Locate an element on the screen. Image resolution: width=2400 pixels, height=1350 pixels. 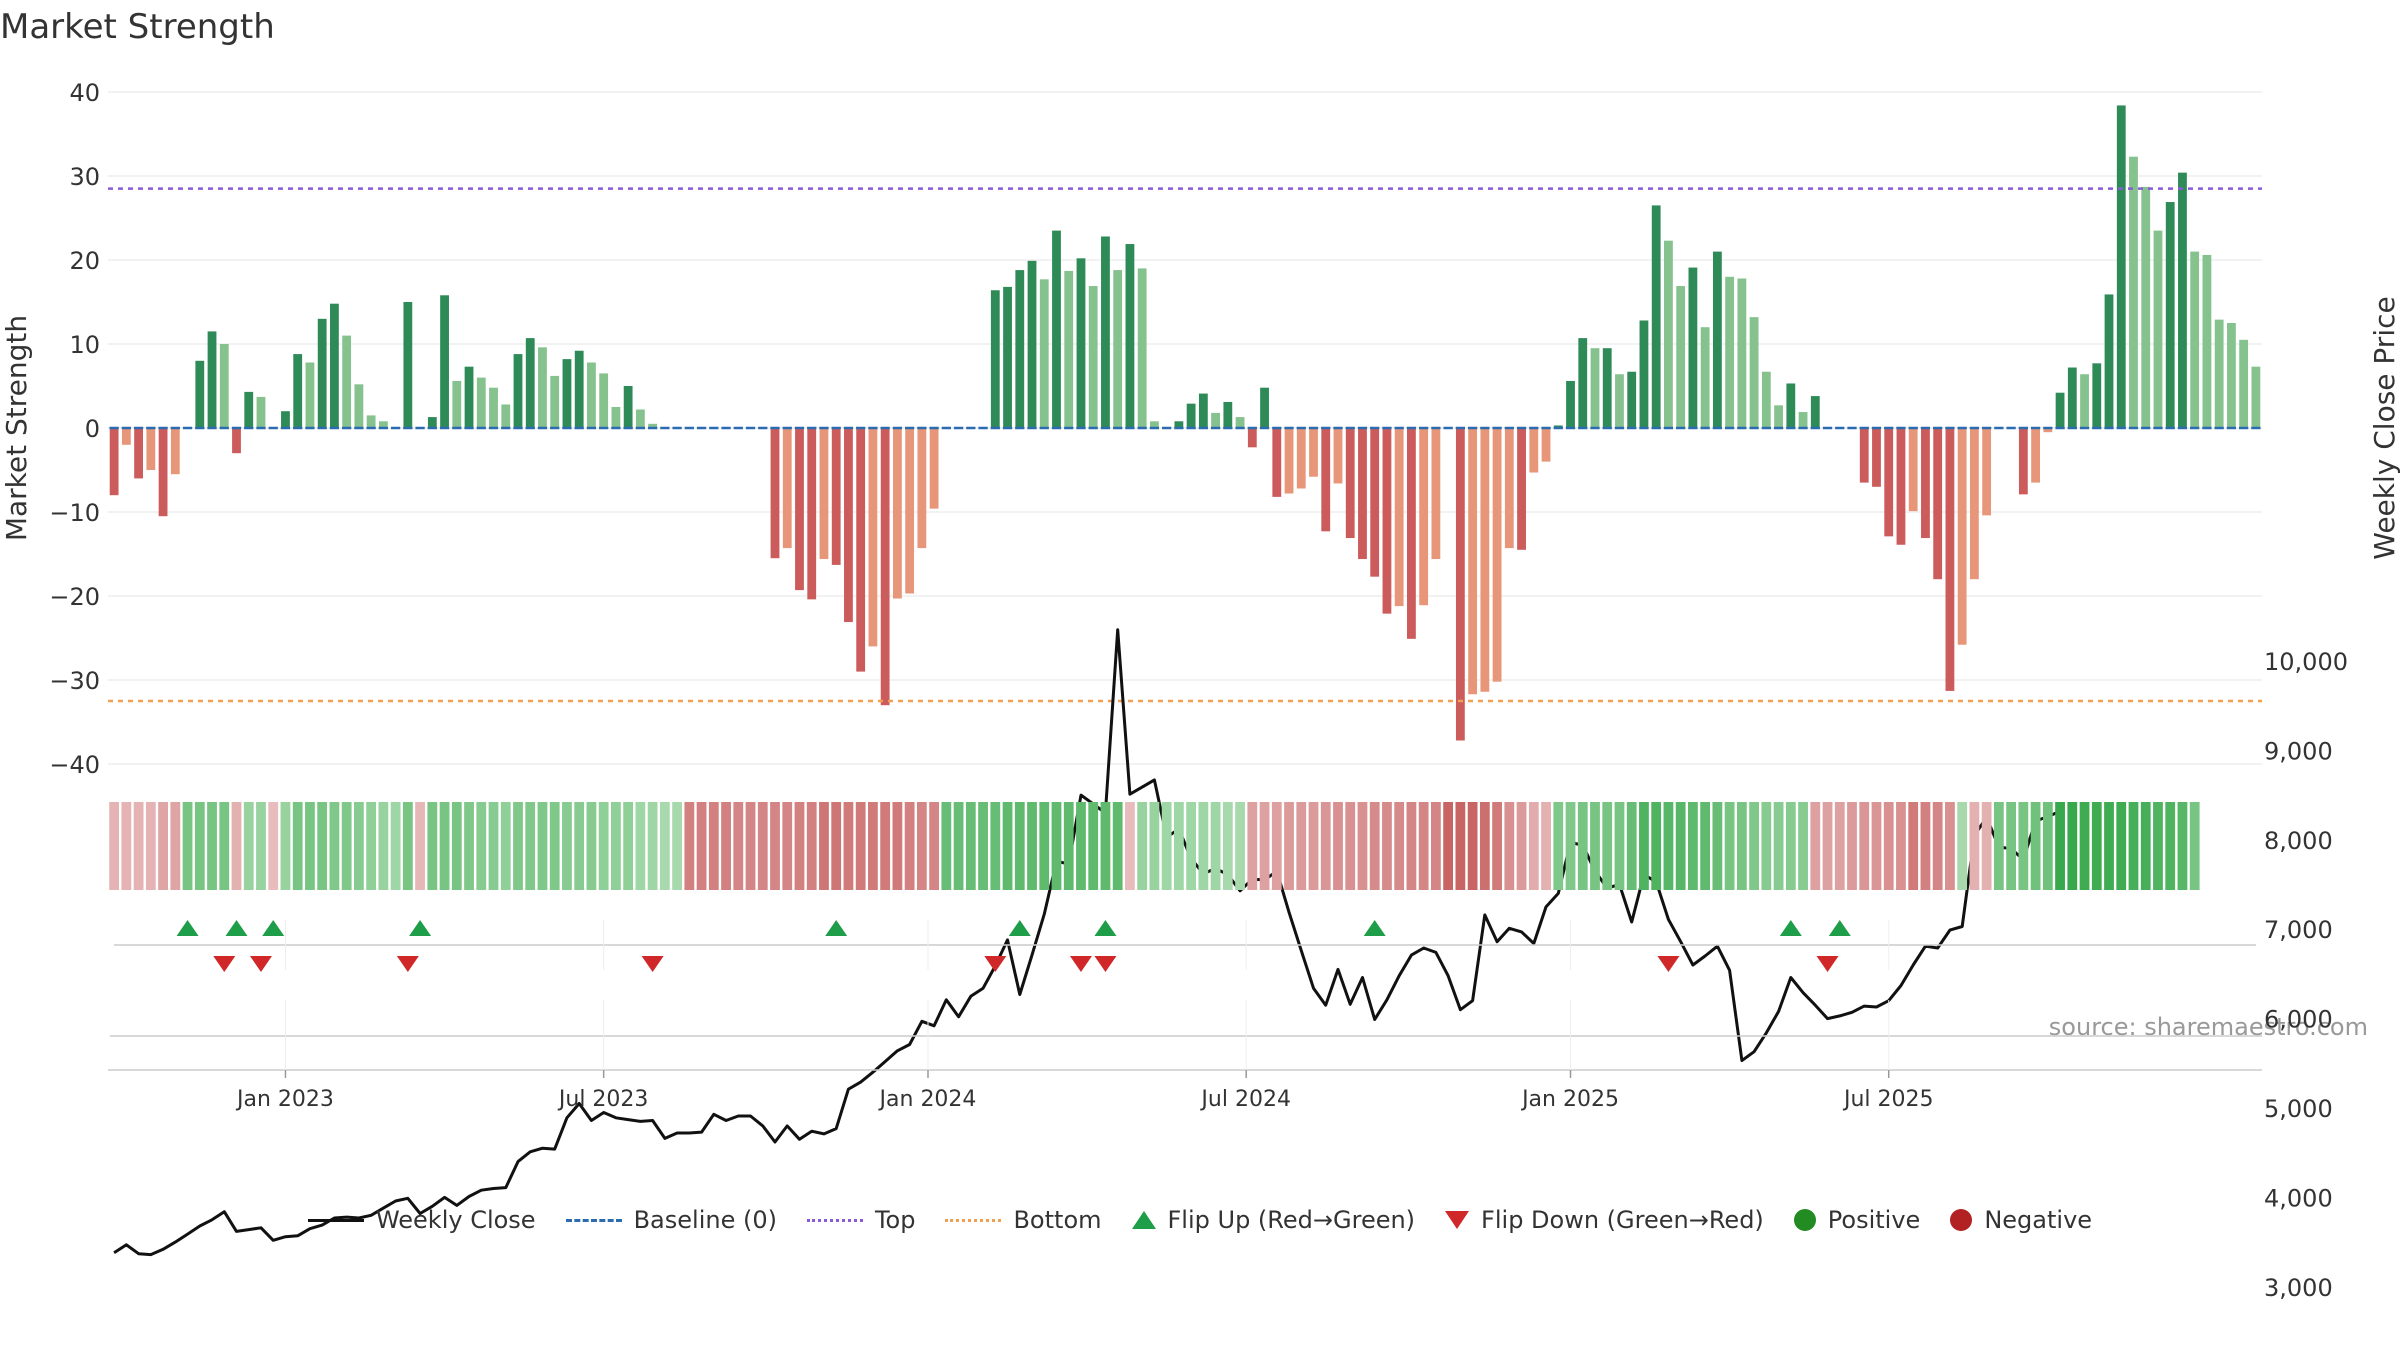
legend-negative: Negative is located at coordinates (2021, 1220).